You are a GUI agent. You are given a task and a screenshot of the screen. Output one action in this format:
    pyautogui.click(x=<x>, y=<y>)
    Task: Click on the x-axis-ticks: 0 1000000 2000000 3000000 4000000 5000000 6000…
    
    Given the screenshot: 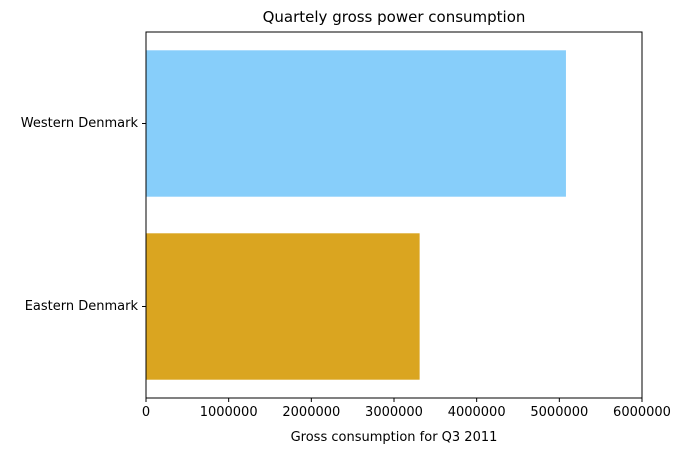 What is the action you would take?
    pyautogui.click(x=406, y=409)
    